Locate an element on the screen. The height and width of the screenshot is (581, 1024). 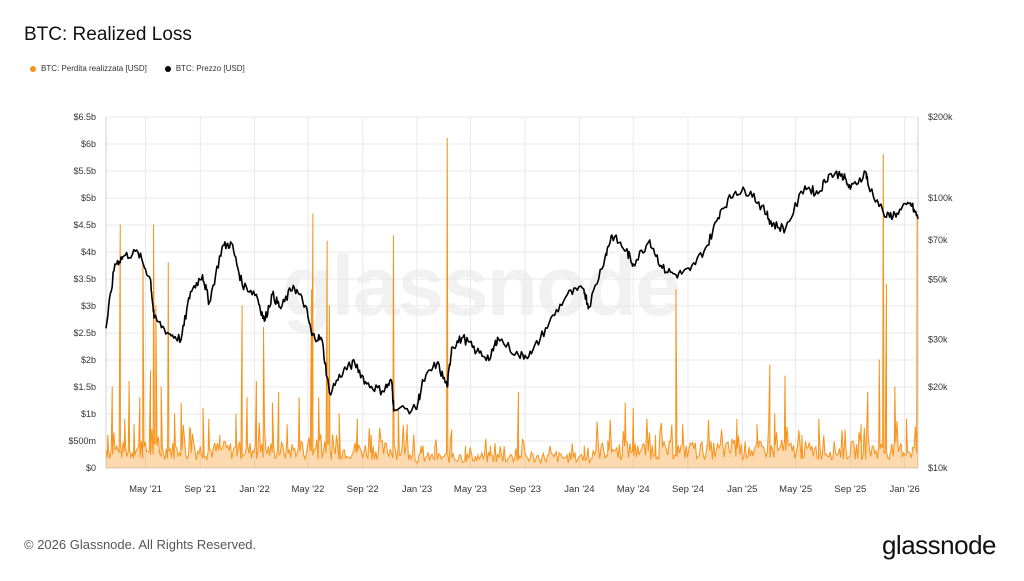
y-left-tick-label: $4b is located at coordinates (88, 252).